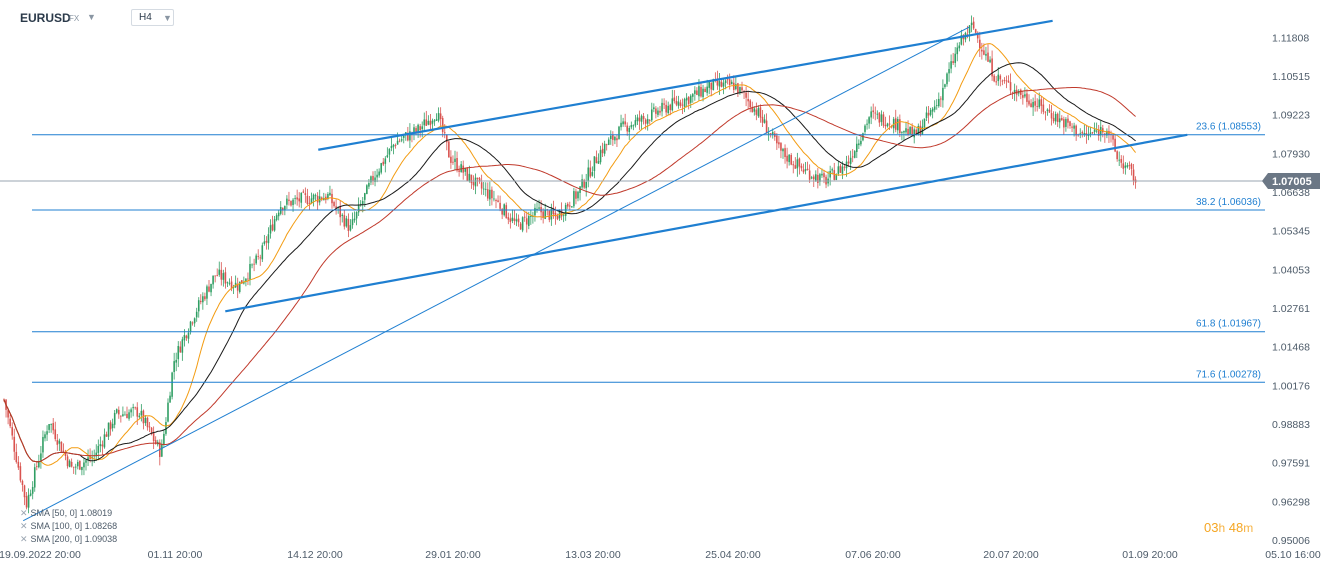 This screenshot has height=573, width=1331. Describe the element at coordinates (1222, 528) in the screenshot. I see `countdown-hours-unit: h` at that location.